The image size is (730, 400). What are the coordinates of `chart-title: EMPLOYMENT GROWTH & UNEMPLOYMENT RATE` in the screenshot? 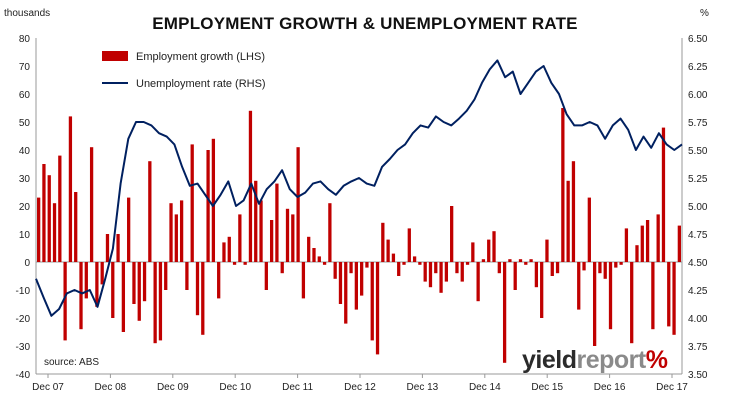 It's located at (365, 23).